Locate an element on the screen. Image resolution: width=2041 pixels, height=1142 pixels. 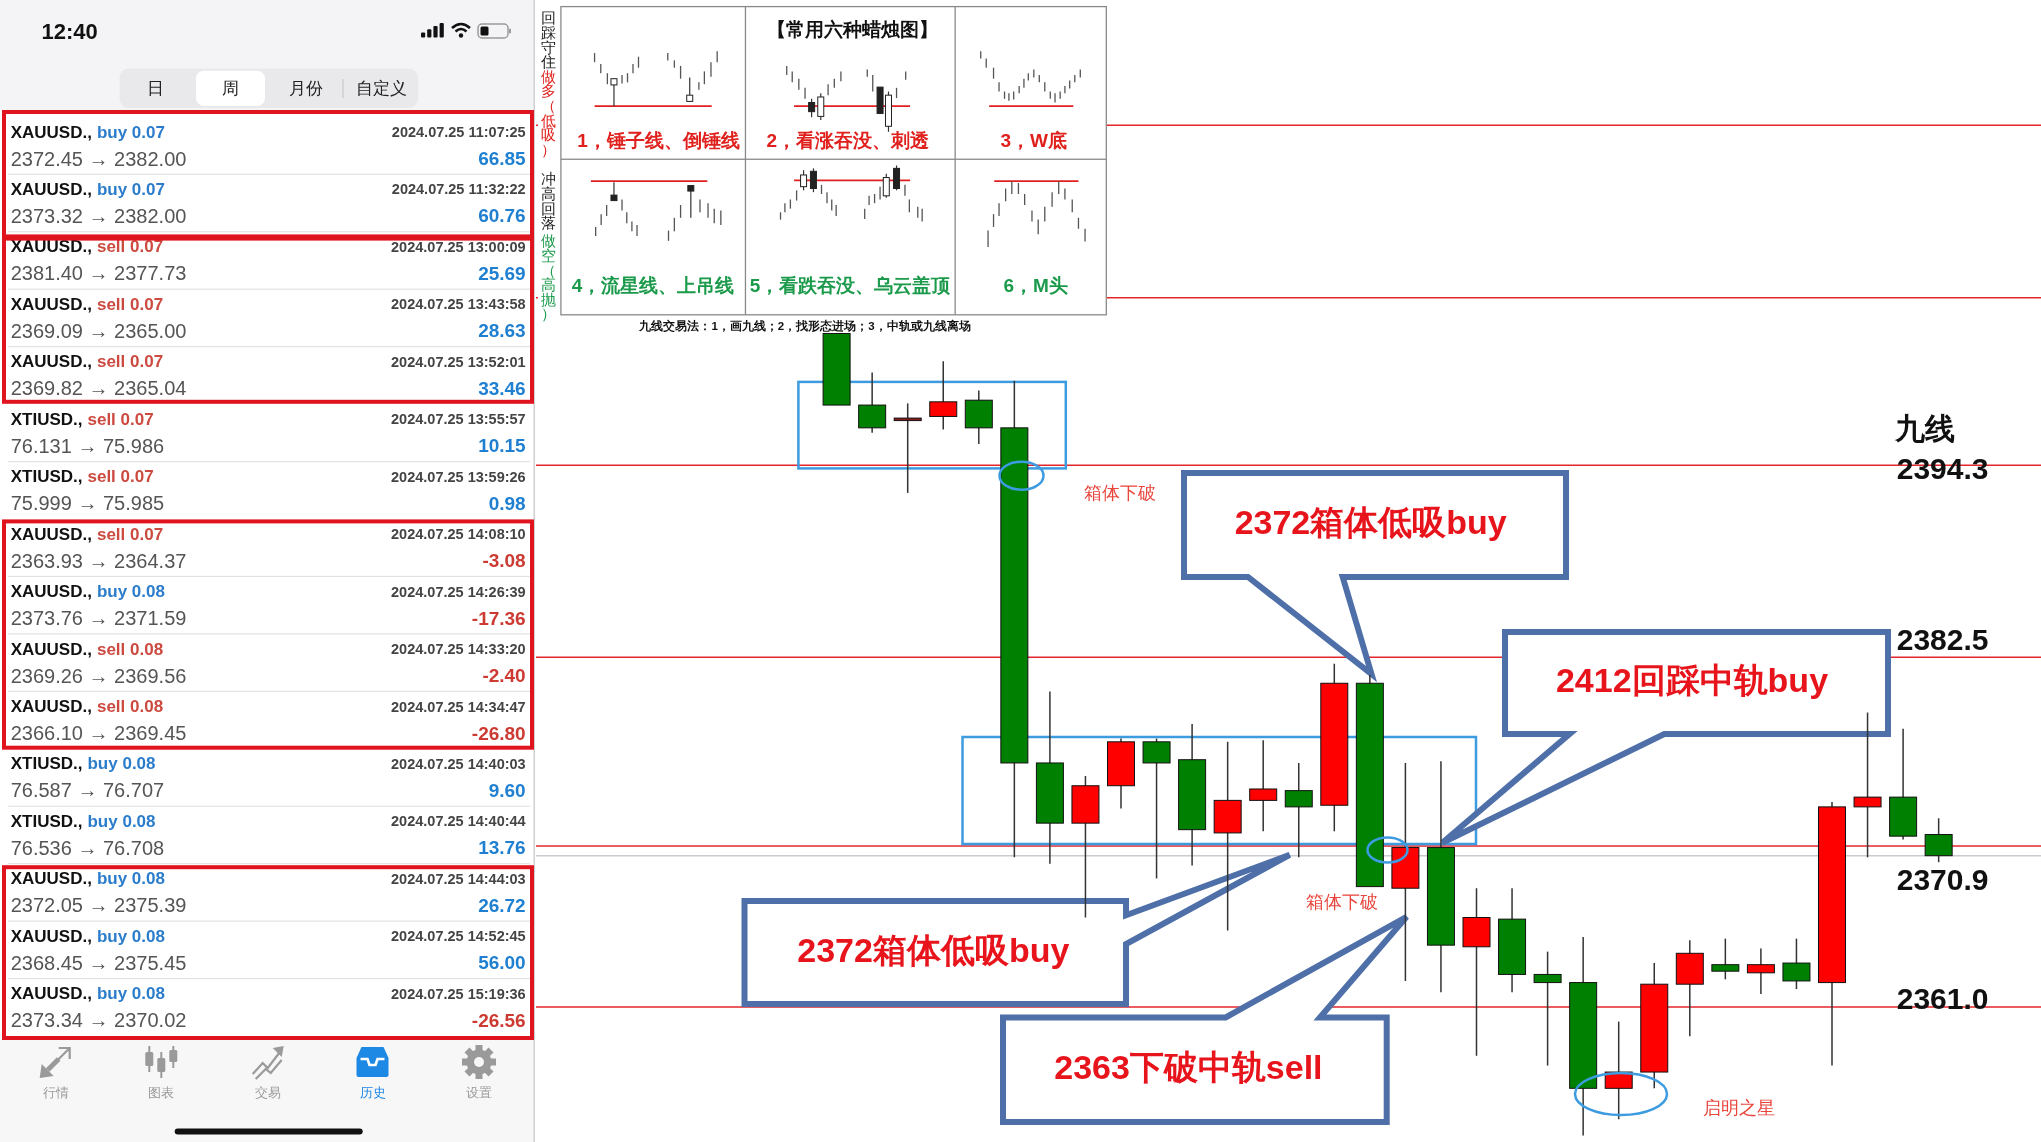
annotation: 箱体下破 is located at coordinates (1119, 493).